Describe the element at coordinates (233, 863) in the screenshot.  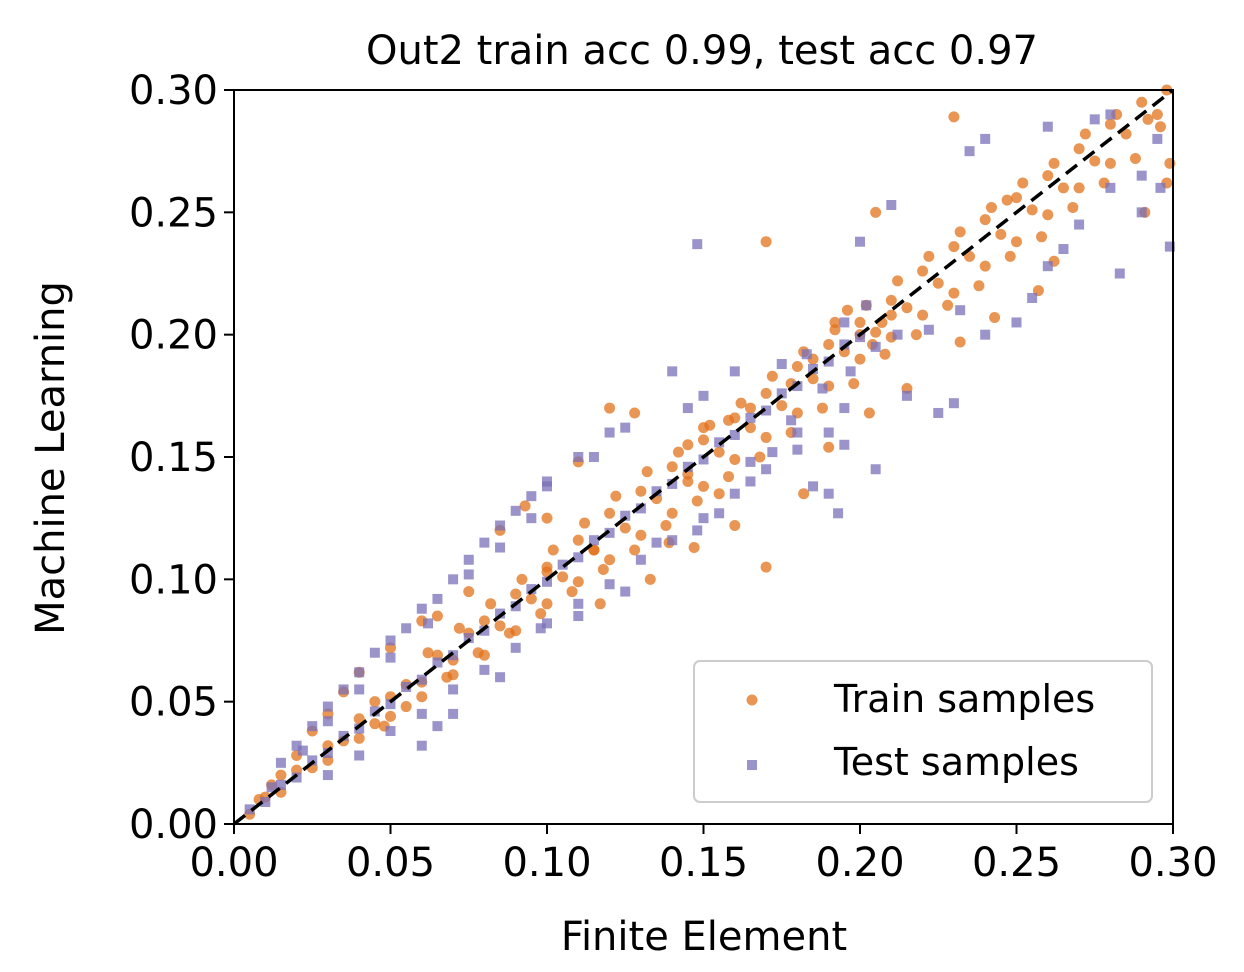
I see `x-tick-label: 0.00` at that location.